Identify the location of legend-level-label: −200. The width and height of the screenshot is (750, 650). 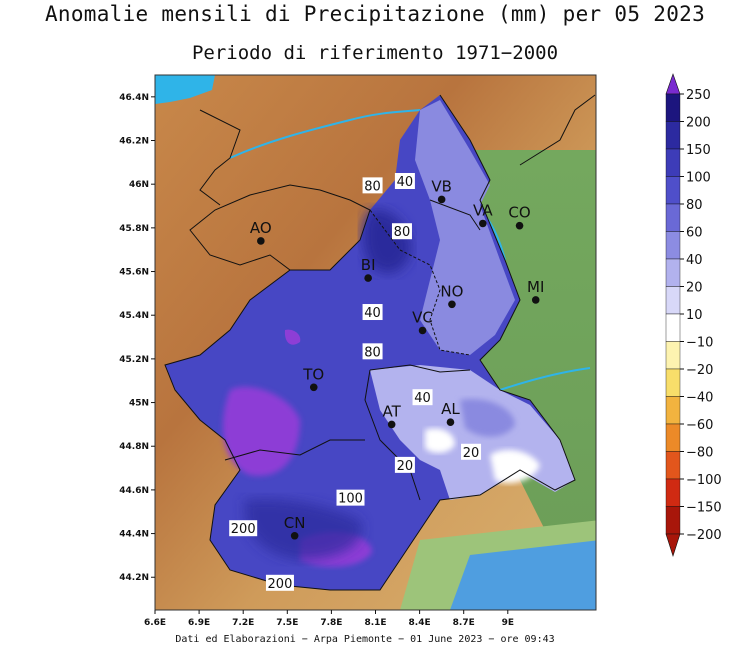
(704, 535).